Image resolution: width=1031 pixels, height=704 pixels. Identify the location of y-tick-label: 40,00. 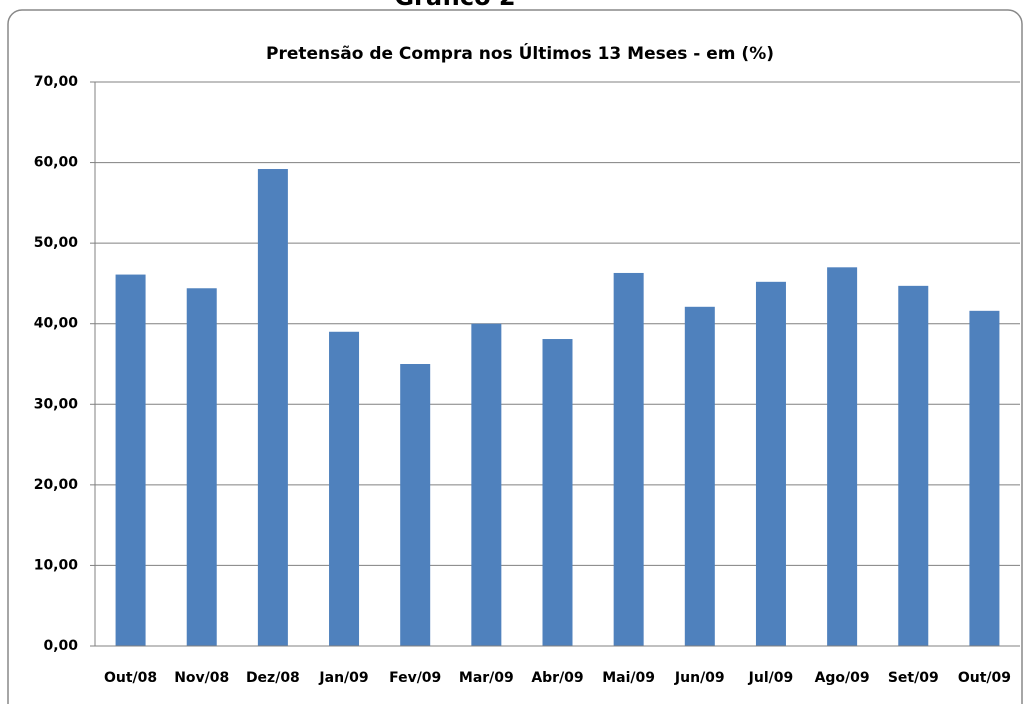
(56, 324).